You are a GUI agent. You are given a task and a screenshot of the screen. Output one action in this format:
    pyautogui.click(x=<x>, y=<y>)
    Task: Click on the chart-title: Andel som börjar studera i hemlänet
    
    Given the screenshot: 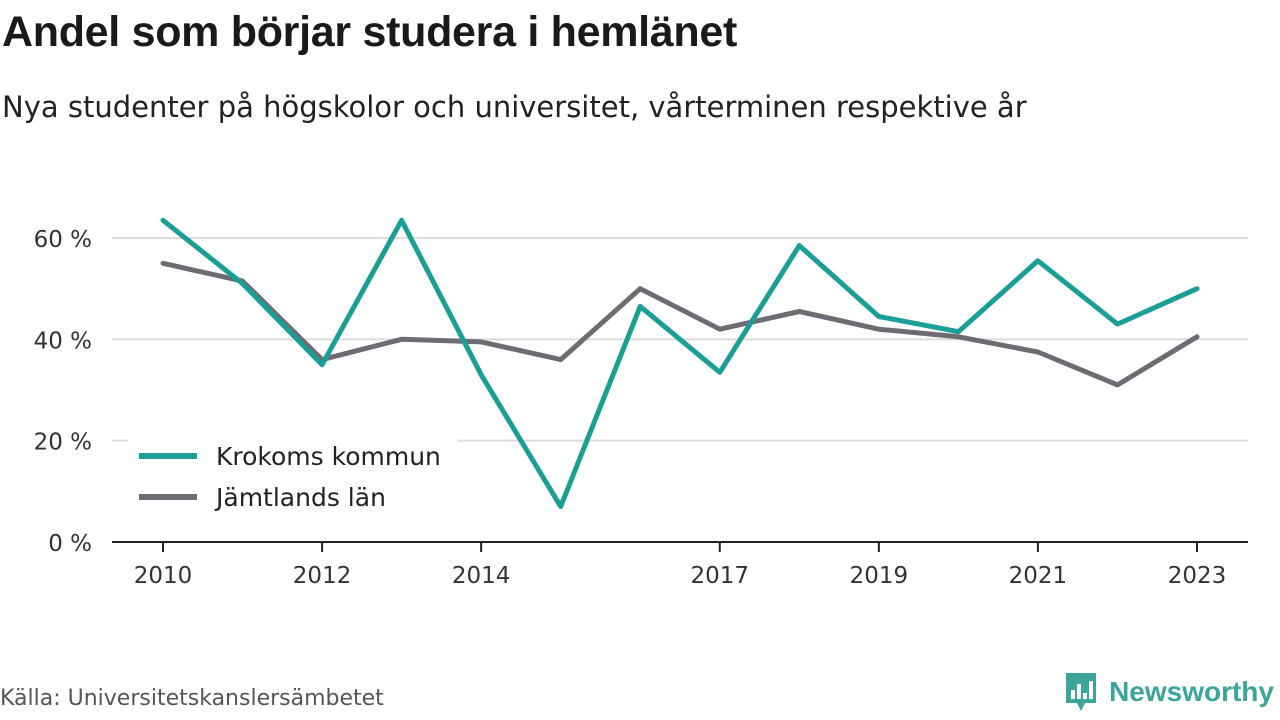 What is the action you would take?
    pyautogui.click(x=370, y=32)
    